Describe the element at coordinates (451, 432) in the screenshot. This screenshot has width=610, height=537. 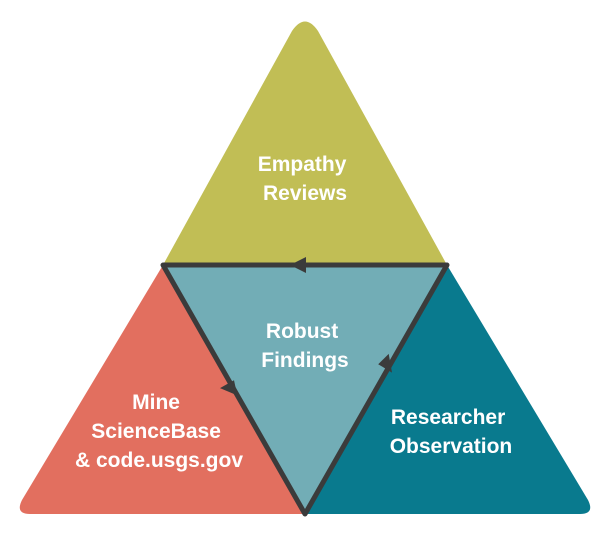
I see `right-section-label: Researcher Observation` at that location.